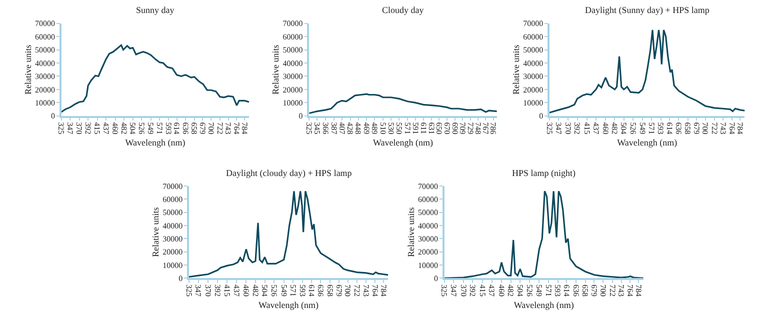  I want to click on x-tick-label: 743, so click(228, 128).